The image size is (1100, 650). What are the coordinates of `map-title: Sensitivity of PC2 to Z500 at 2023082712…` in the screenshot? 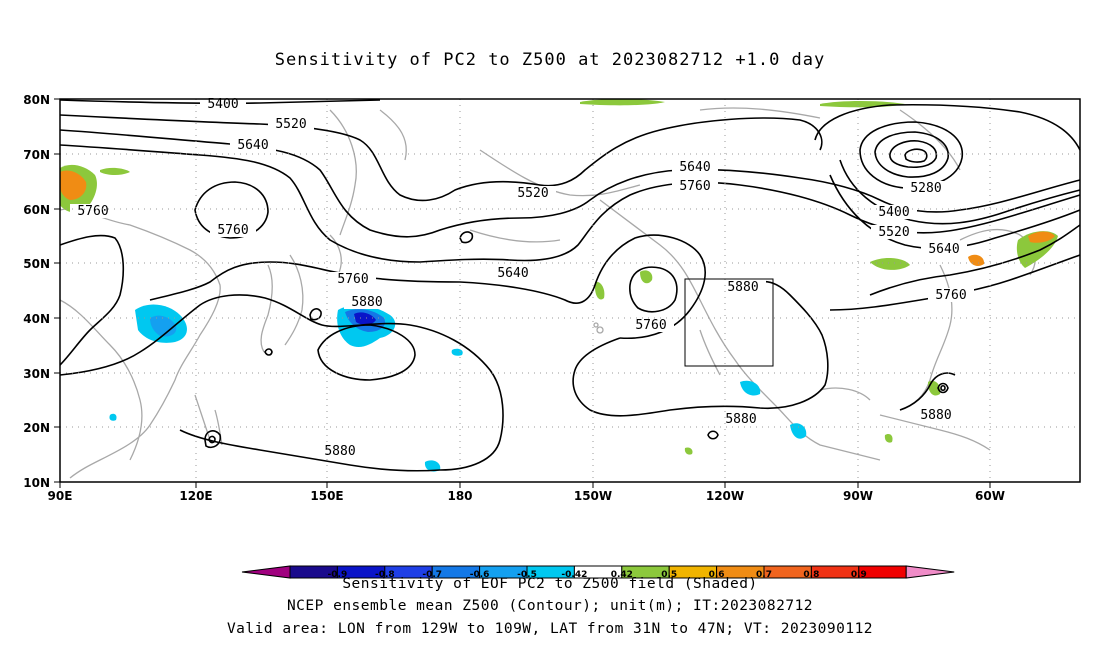 It's located at (550, 60).